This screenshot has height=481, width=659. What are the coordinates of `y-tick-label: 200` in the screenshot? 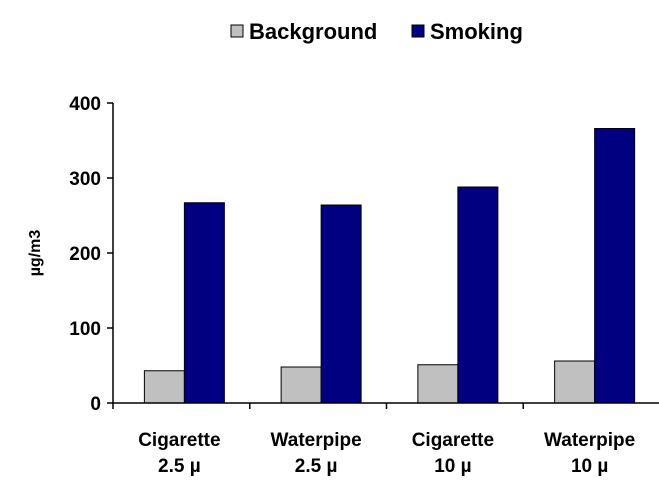 It's located at (85, 254).